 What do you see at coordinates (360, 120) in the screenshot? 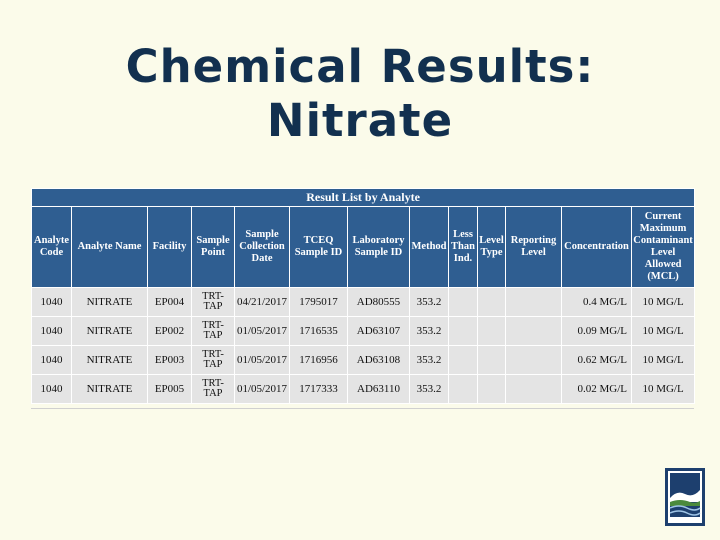
I see `slide-title-line-2: Nitrate` at bounding box center [360, 120].